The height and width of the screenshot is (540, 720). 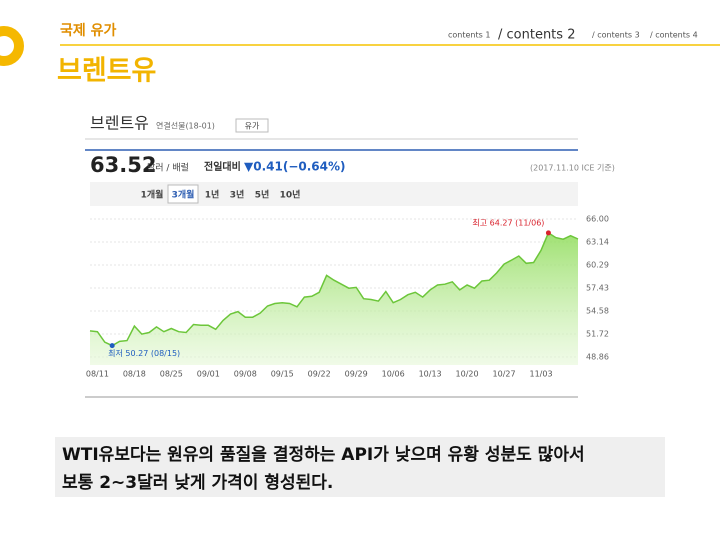 What do you see at coordinates (597, 219) in the screenshot?
I see `y-tick-label: 66.00` at bounding box center [597, 219].